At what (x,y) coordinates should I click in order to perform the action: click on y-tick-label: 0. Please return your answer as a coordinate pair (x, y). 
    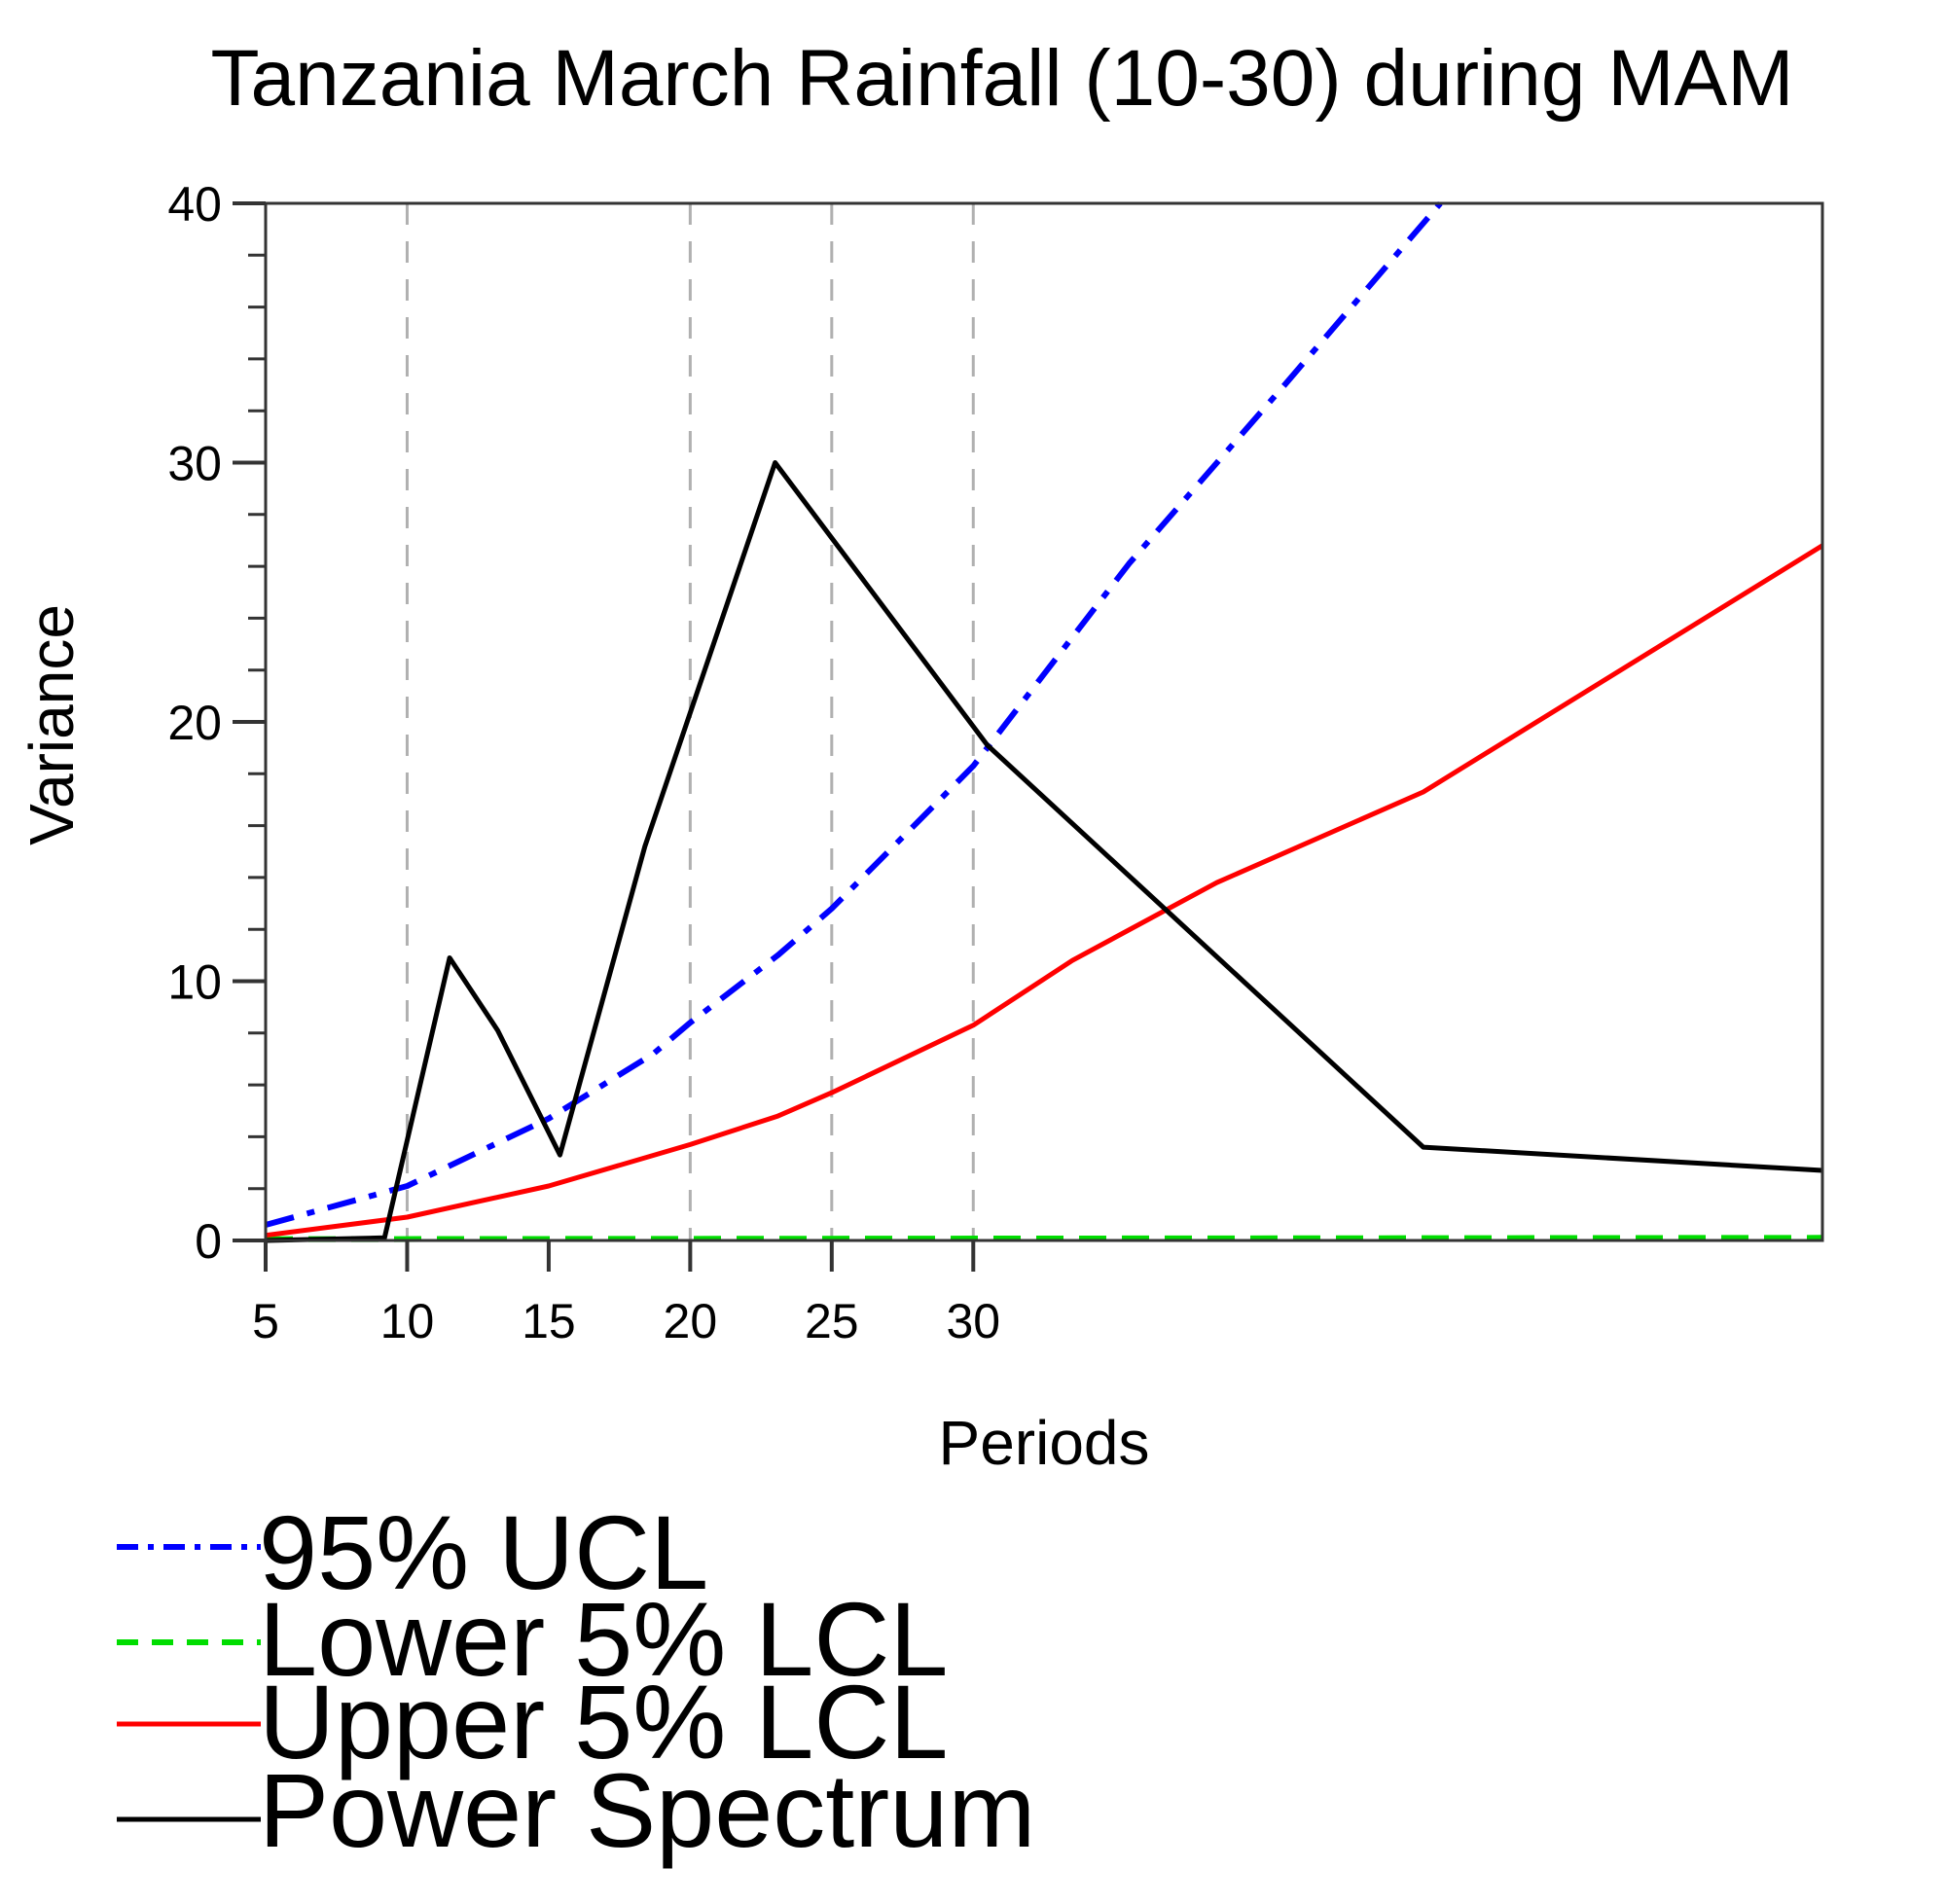
    Looking at the image, I should click on (208, 1241).